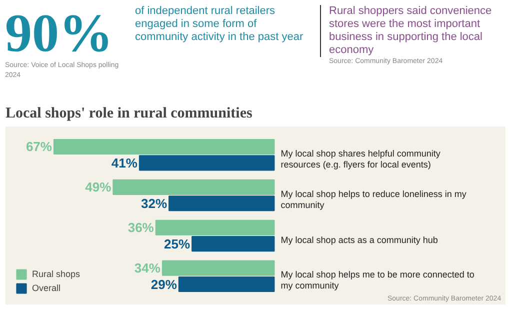 The width and height of the screenshot is (517, 320). I want to click on chart-title: Local shops' role in rural communities, so click(129, 114).